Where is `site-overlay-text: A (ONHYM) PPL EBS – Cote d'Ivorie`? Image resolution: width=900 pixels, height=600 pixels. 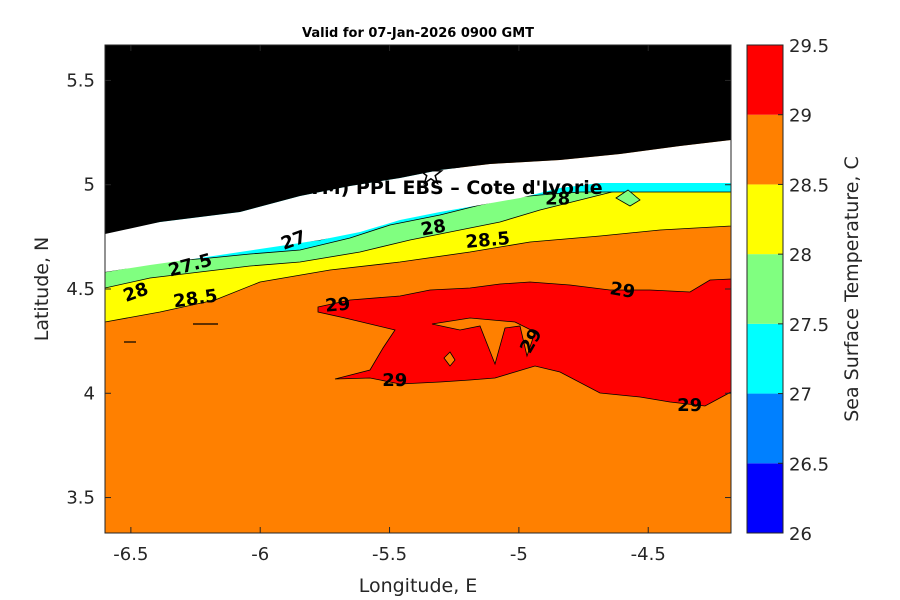
site-overlay-text: A (ONHYM) PPL EBS – Cote d'Ivorie is located at coordinates (416, 188).